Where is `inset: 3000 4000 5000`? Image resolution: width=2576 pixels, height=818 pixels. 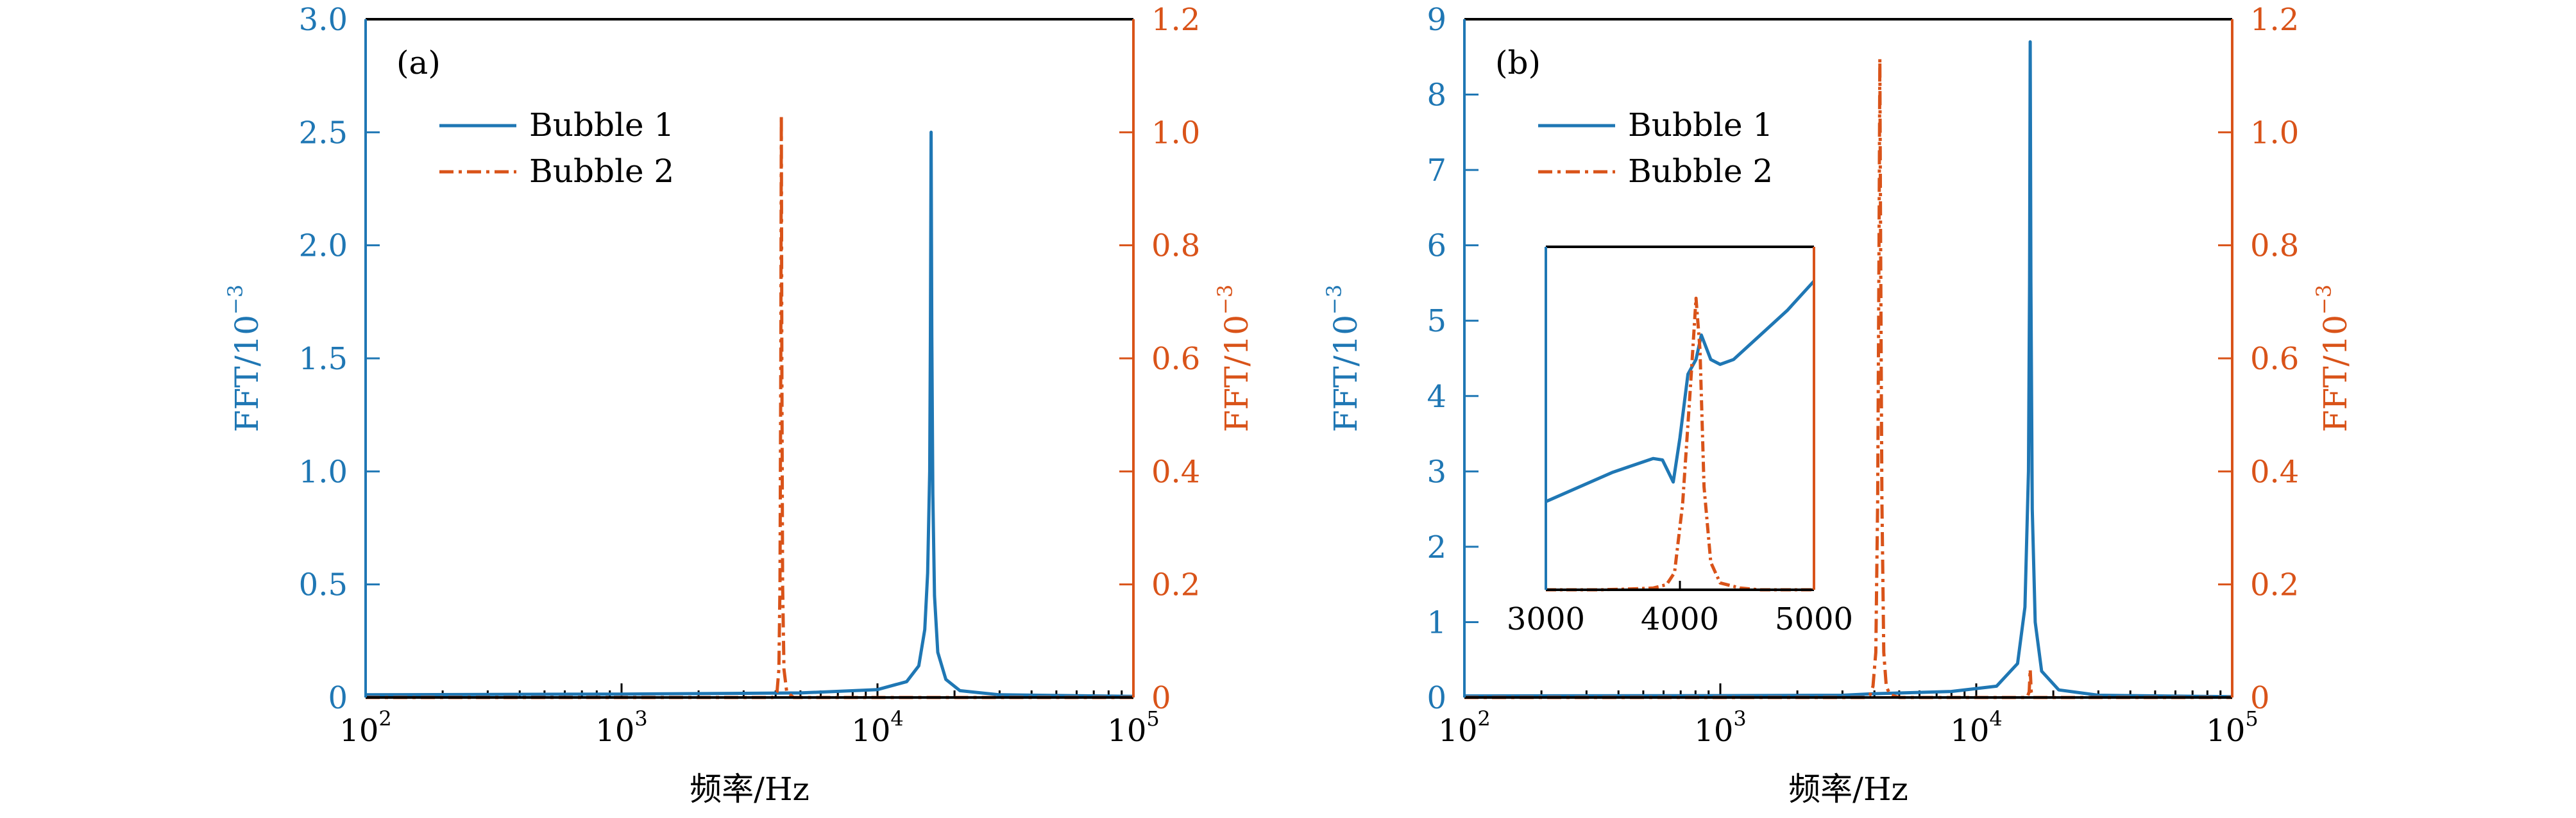 inset: 3000 4000 5000 is located at coordinates (1680, 441).